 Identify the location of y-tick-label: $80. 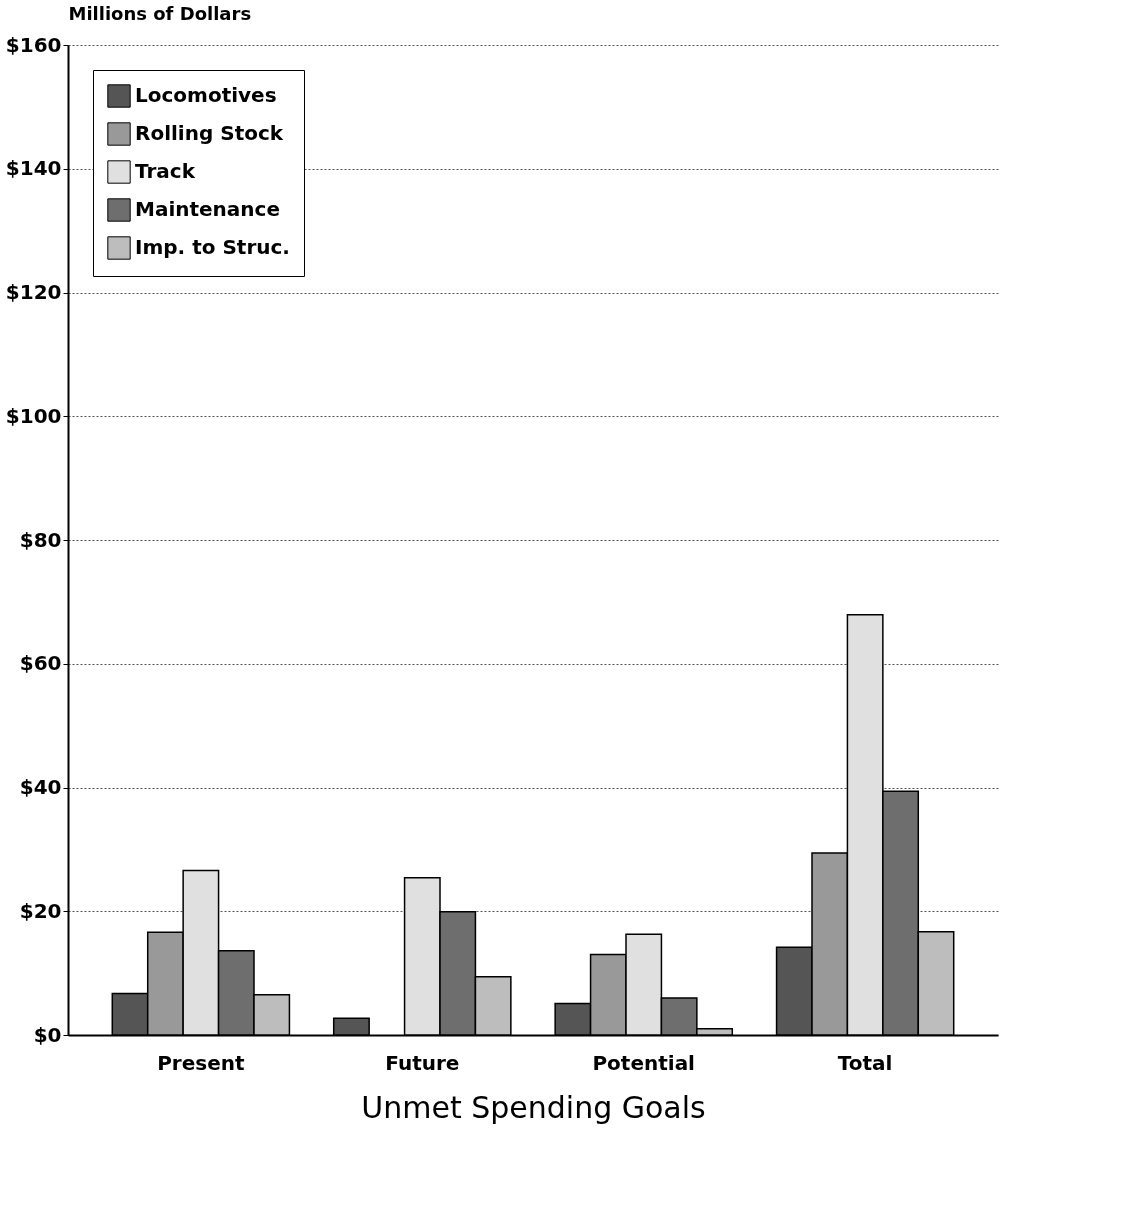
(40, 539).